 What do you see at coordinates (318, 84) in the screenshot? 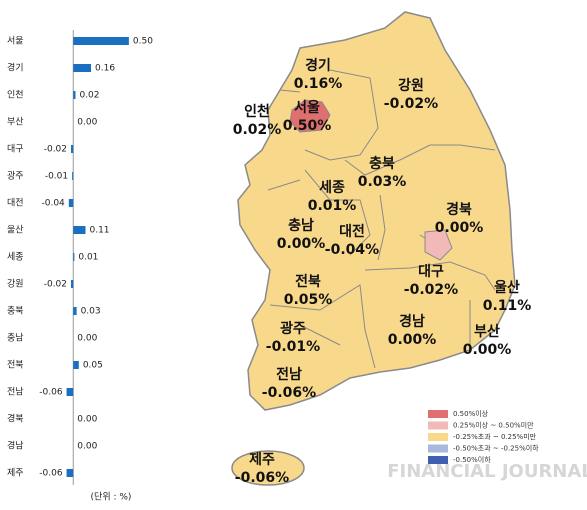
I see `region-value: 0.16%` at bounding box center [318, 84].